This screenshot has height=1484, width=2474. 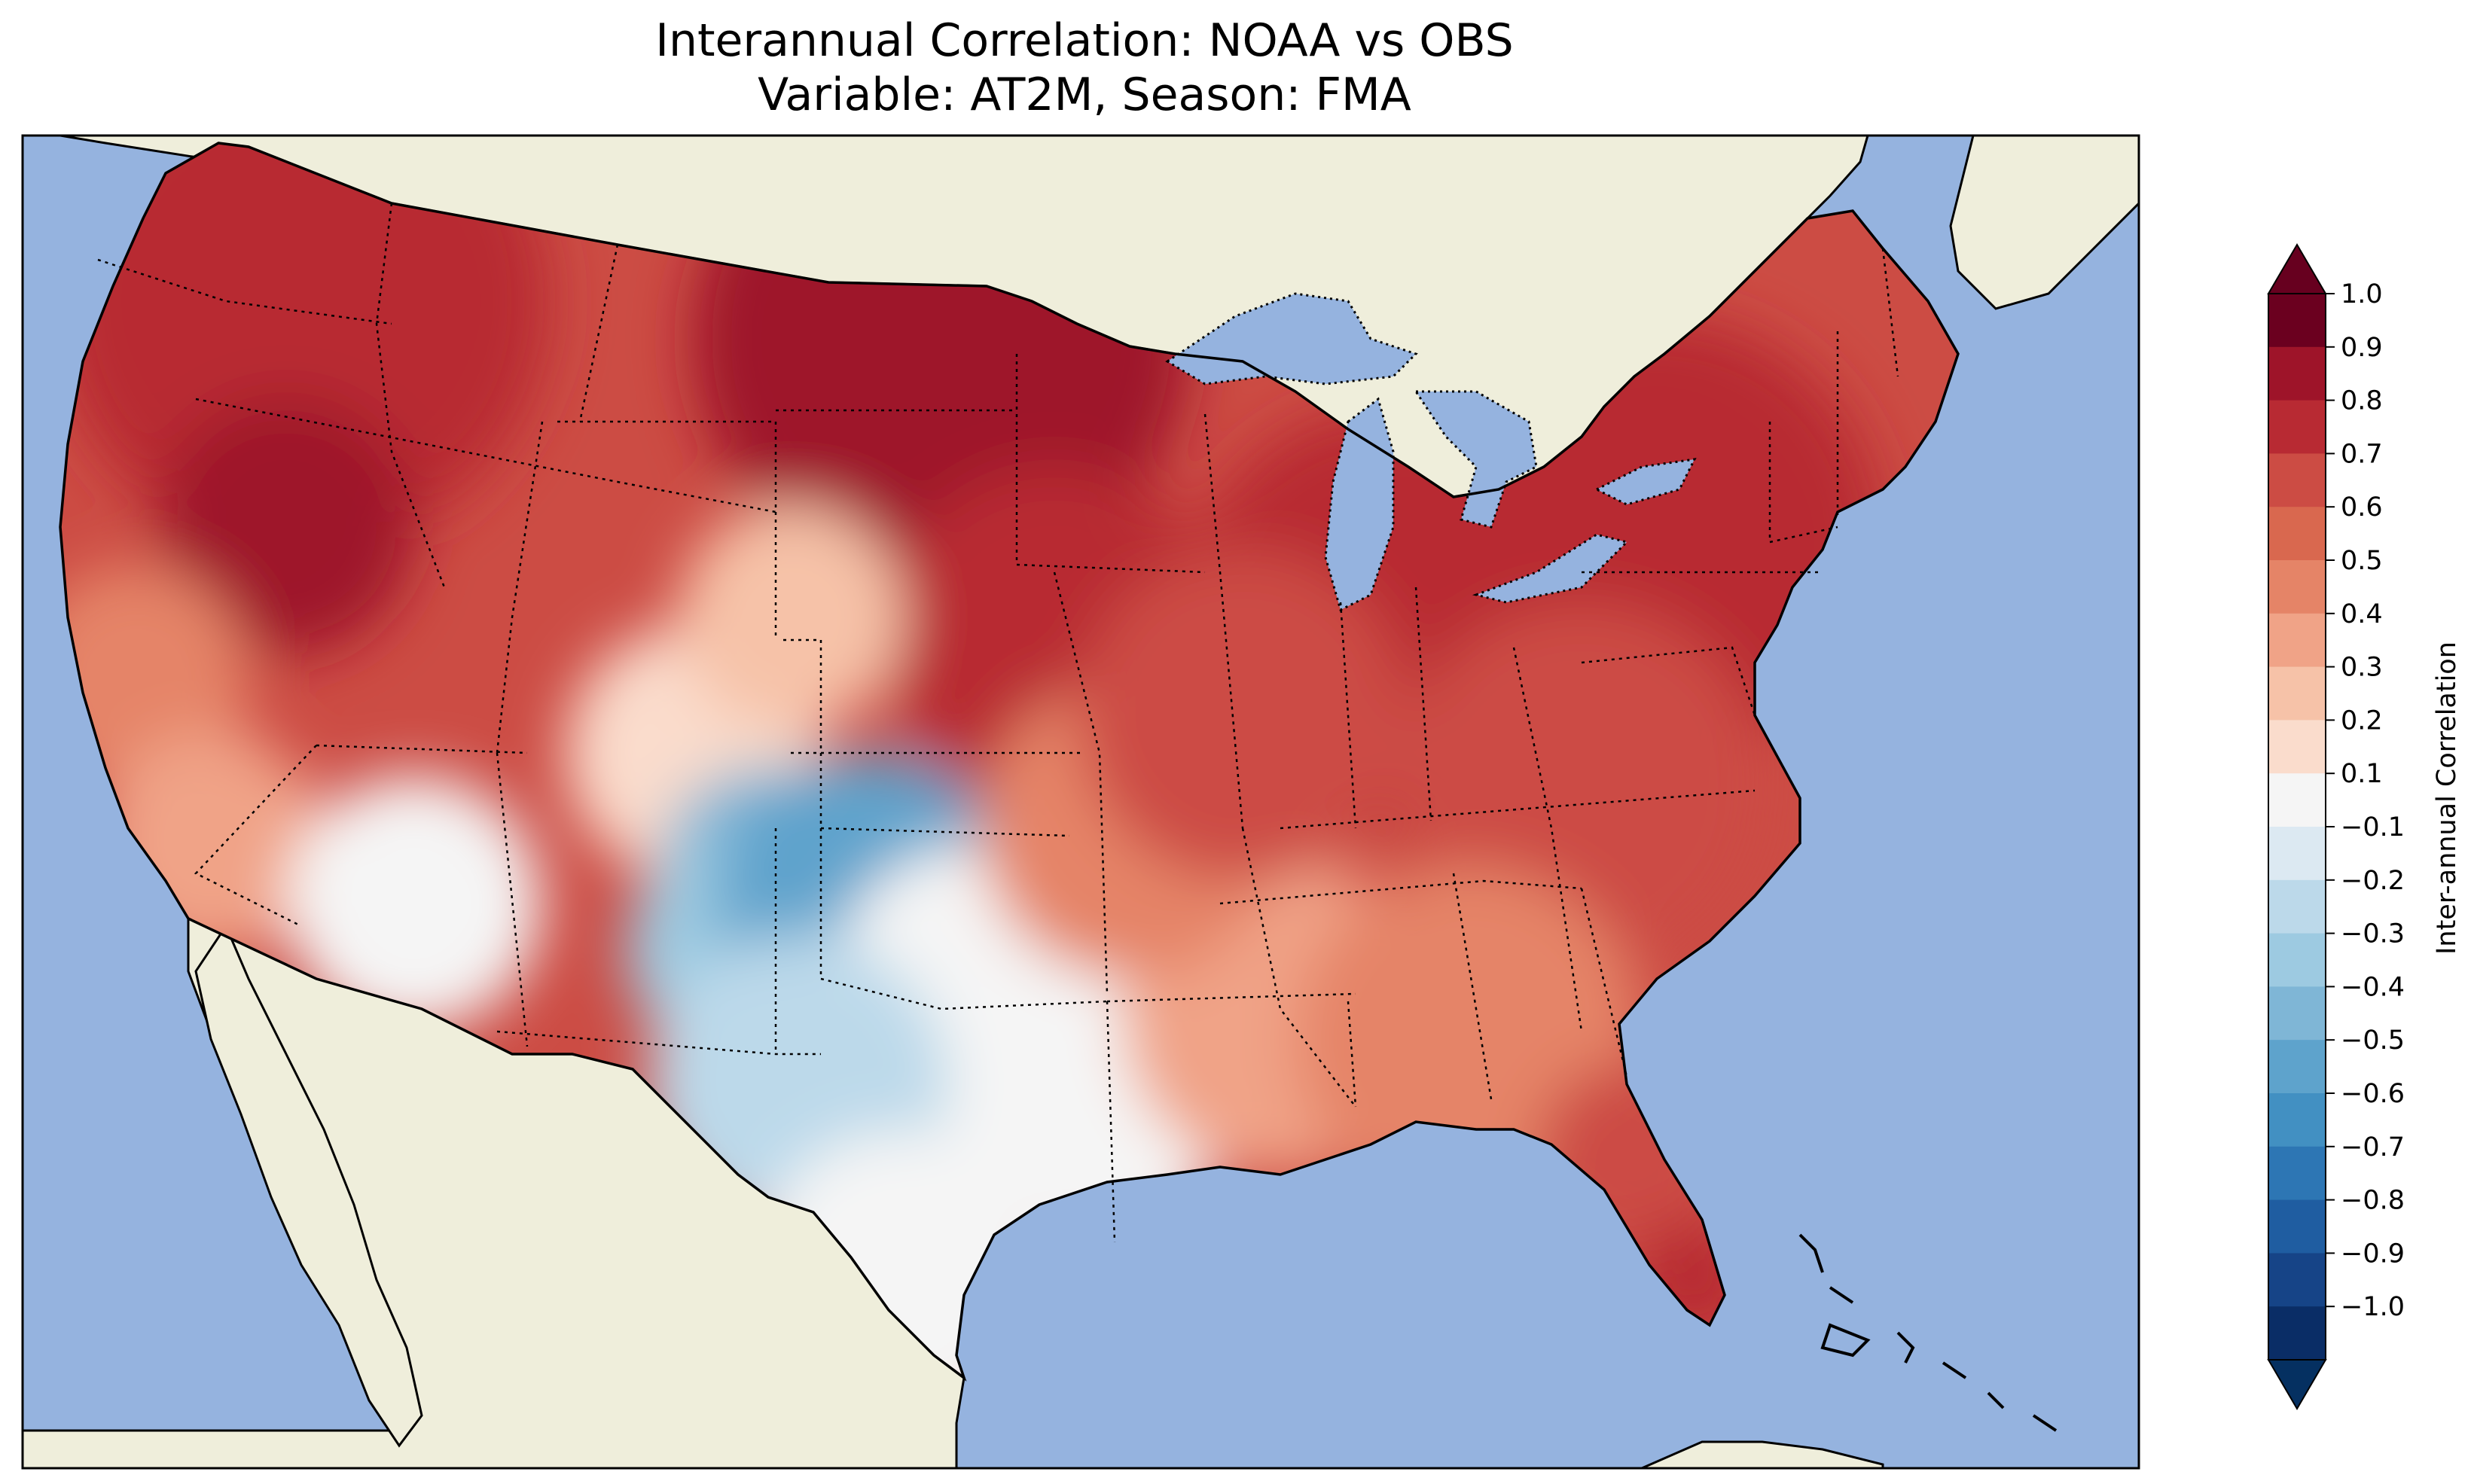 What do you see at coordinates (2373, 1040) in the screenshot?
I see `colorbar-tick-label: −0.5` at bounding box center [2373, 1040].